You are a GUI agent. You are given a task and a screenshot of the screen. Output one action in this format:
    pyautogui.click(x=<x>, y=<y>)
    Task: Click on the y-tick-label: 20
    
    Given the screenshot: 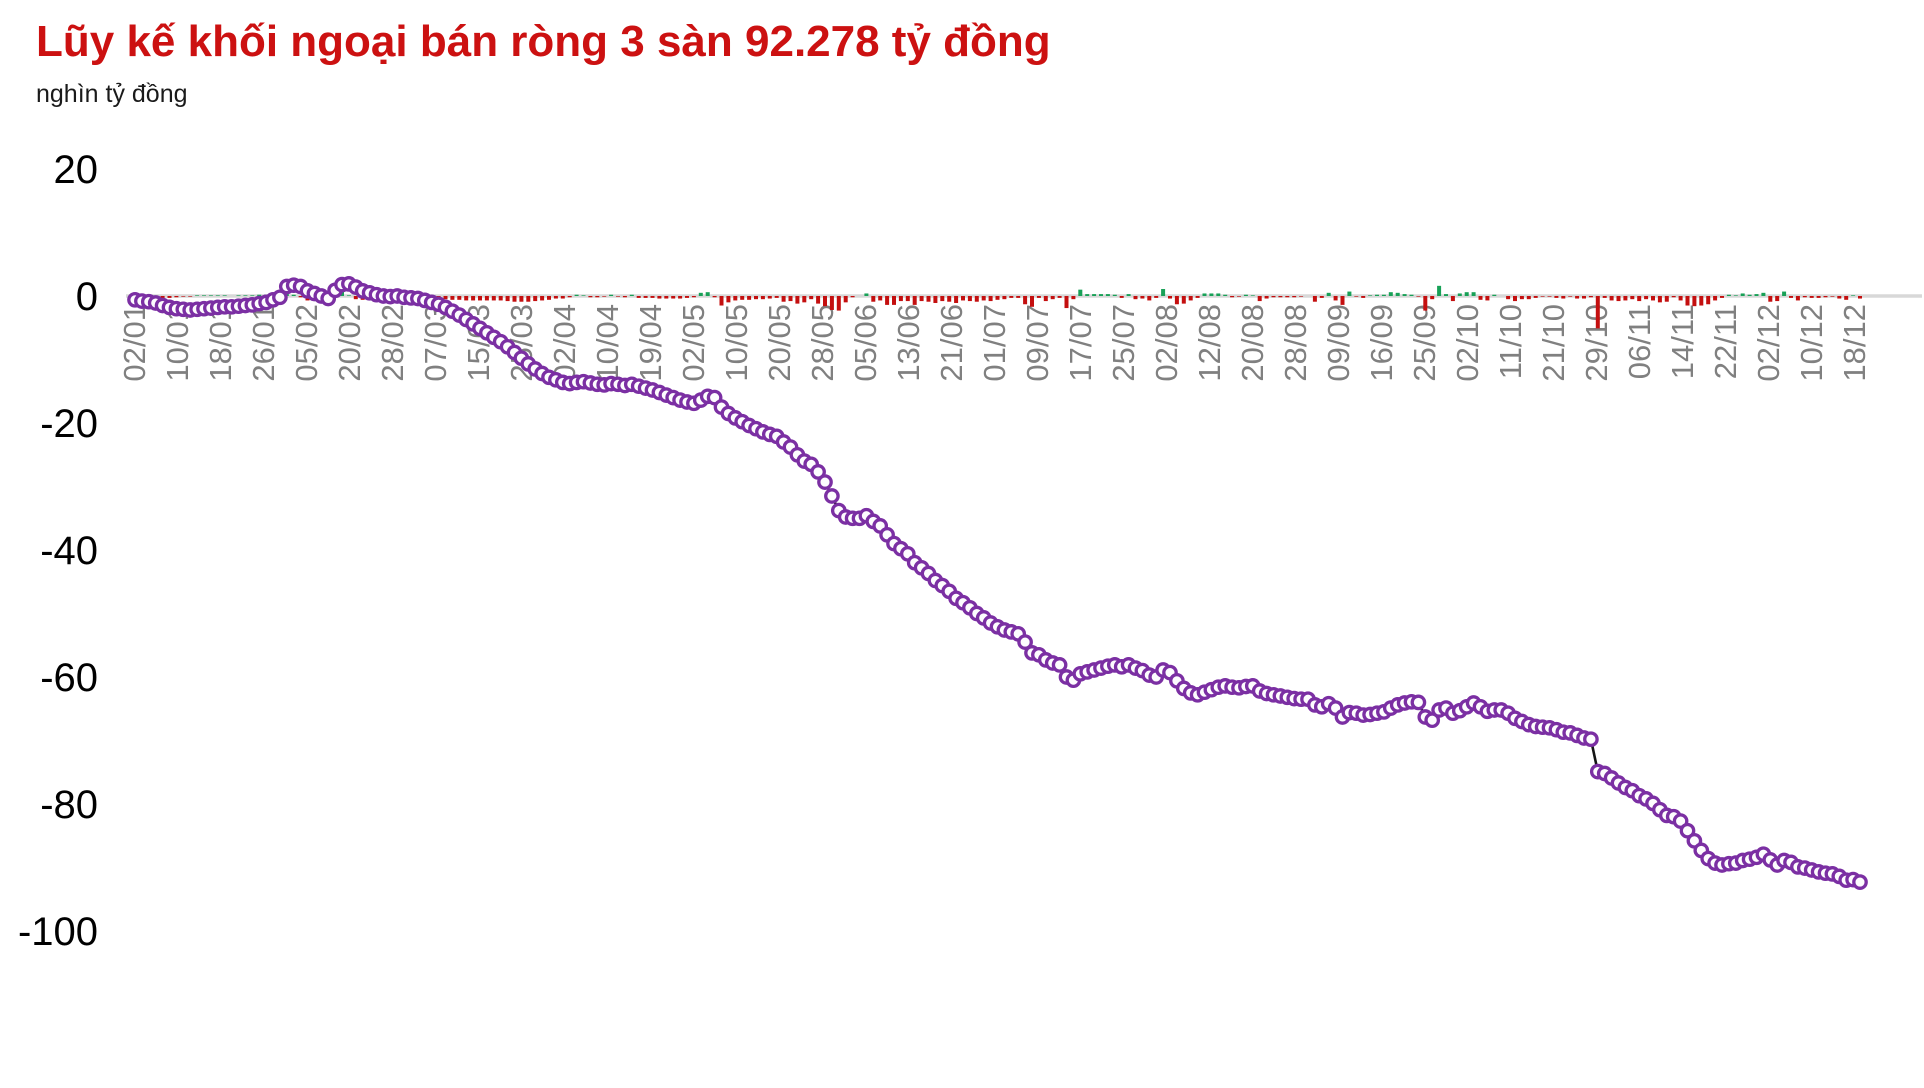 What is the action you would take?
    pyautogui.click(x=76, y=170)
    